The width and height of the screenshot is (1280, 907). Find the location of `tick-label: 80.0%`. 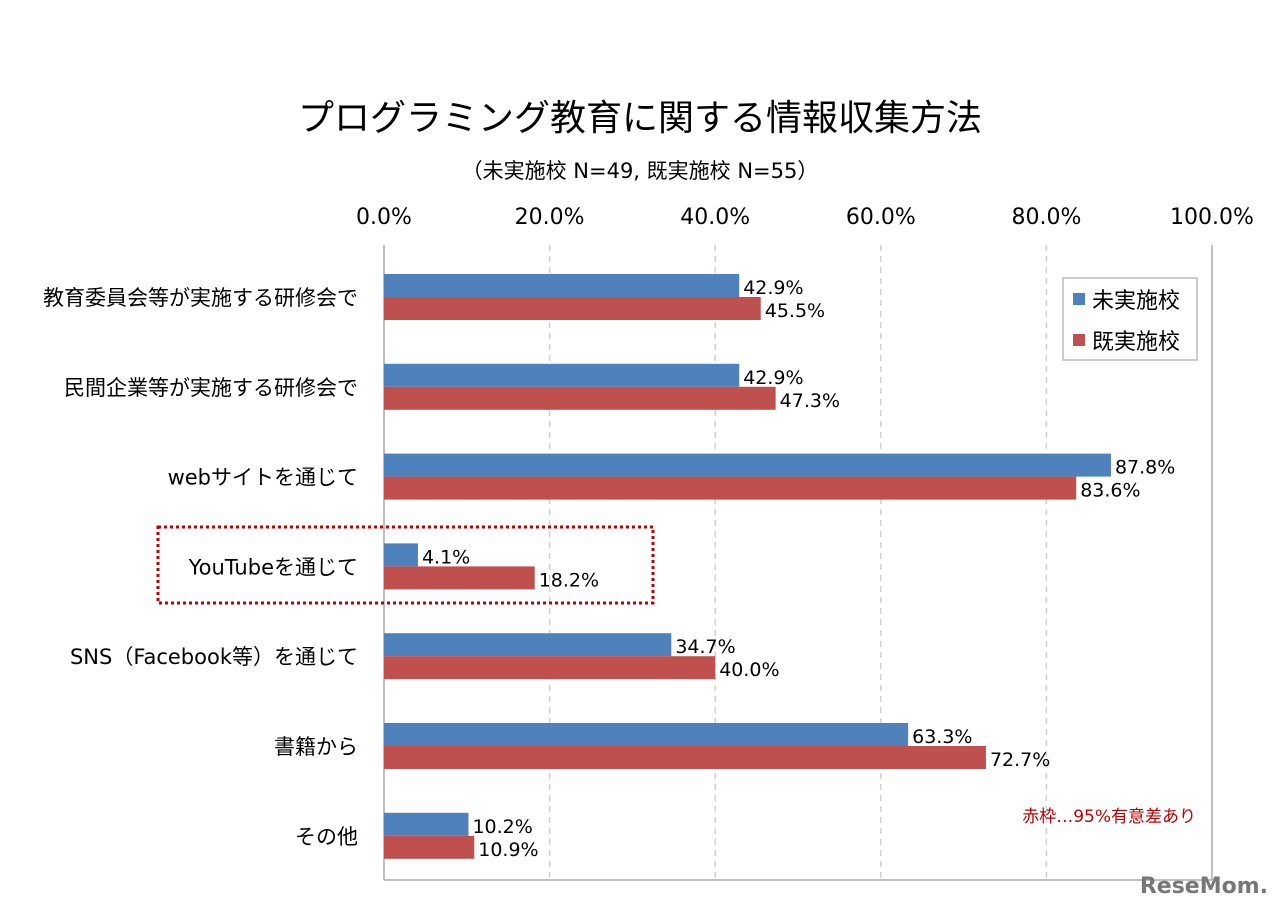

tick-label: 80.0% is located at coordinates (1046, 217).